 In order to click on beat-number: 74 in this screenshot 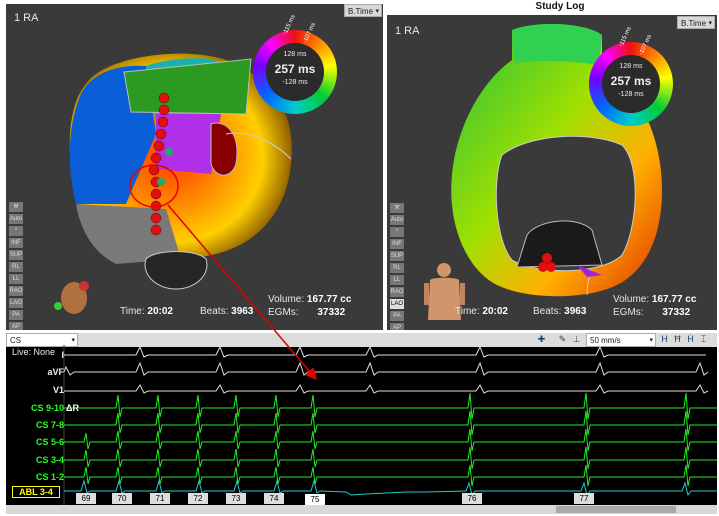, I will do `click(274, 498)`.